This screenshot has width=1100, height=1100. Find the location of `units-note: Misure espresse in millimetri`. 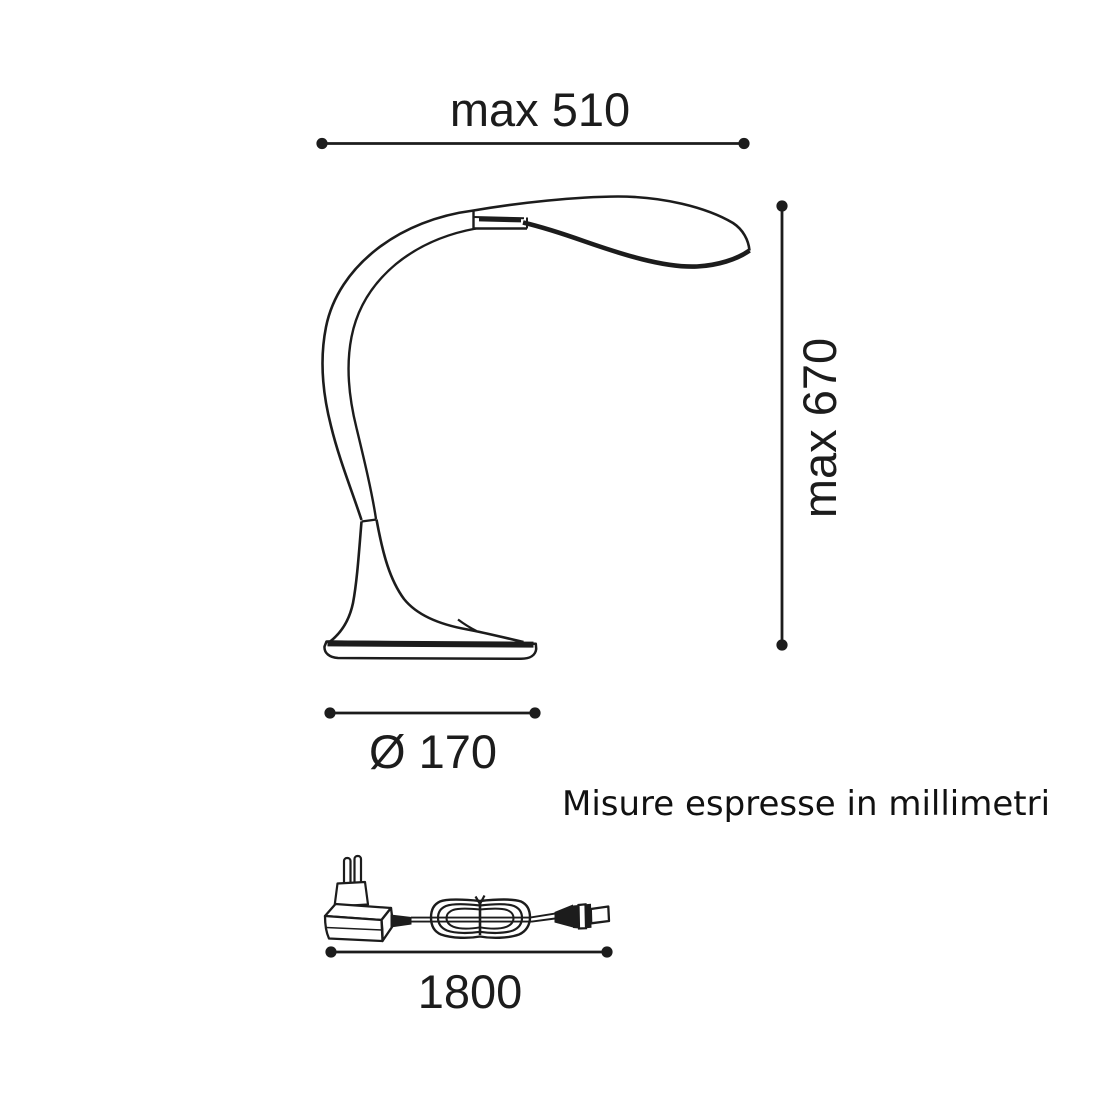

units-note: Misure espresse in millimetri is located at coordinates (806, 804).